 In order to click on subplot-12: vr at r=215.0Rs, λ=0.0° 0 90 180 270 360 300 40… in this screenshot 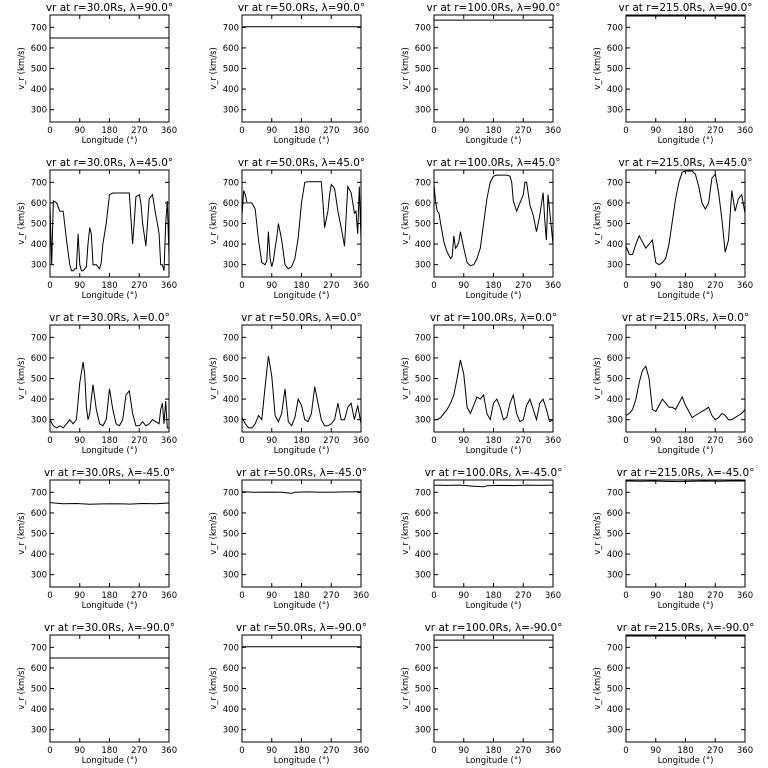, I will do `click(673, 384)`.